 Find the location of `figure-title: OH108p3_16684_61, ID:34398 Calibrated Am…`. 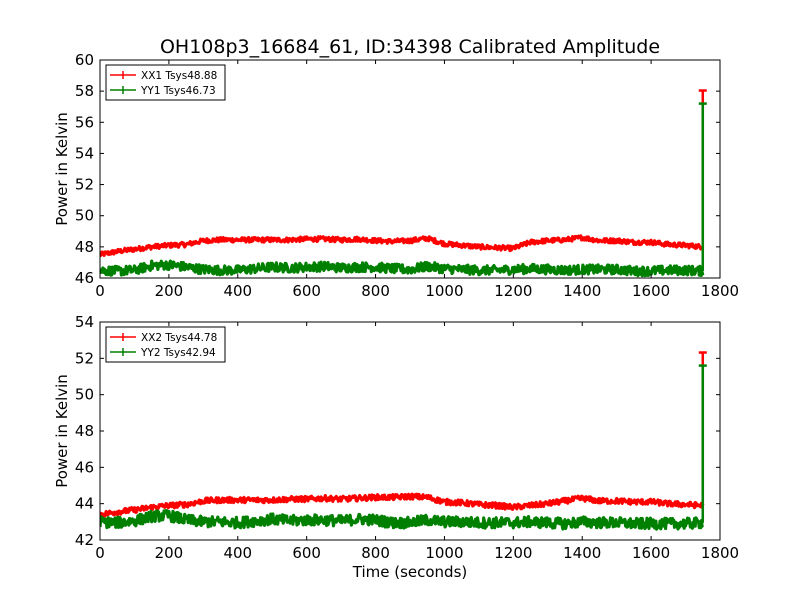

figure-title: OH108p3_16684_61, ID:34398 Calibrated Am… is located at coordinates (410, 47).